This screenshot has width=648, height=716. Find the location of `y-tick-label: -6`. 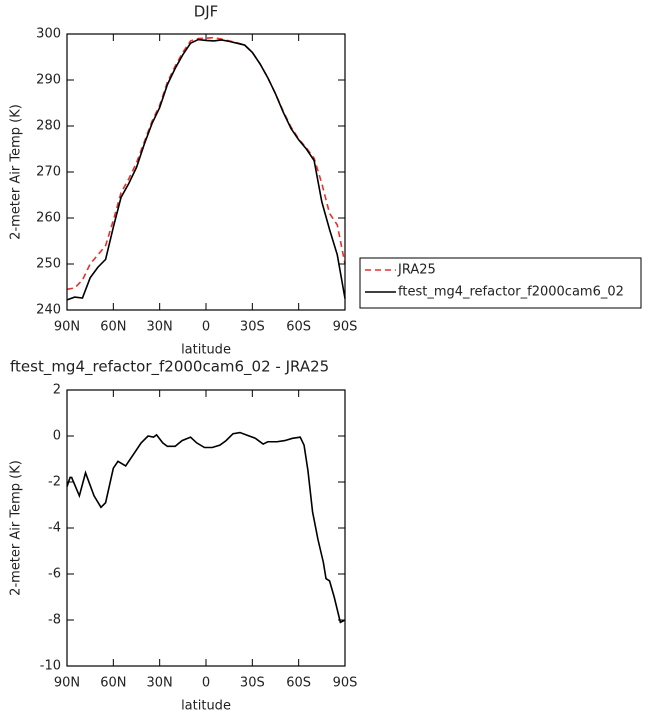

y-tick-label: -6 is located at coordinates (54, 574).